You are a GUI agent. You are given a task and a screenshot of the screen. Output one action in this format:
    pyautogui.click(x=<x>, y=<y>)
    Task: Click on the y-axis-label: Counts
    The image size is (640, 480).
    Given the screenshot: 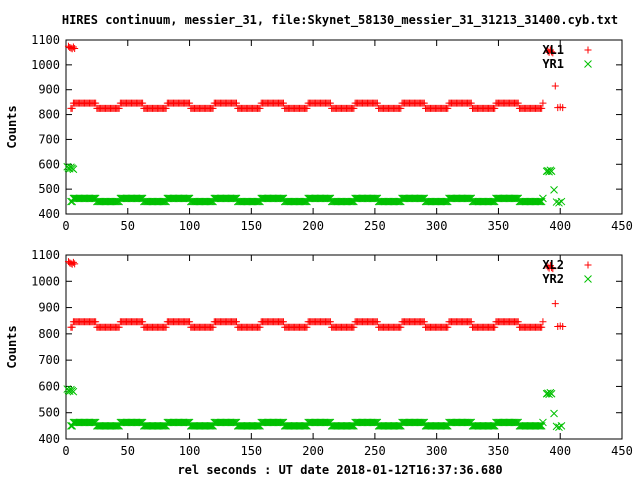 What is the action you would take?
    pyautogui.click(x=12, y=126)
    